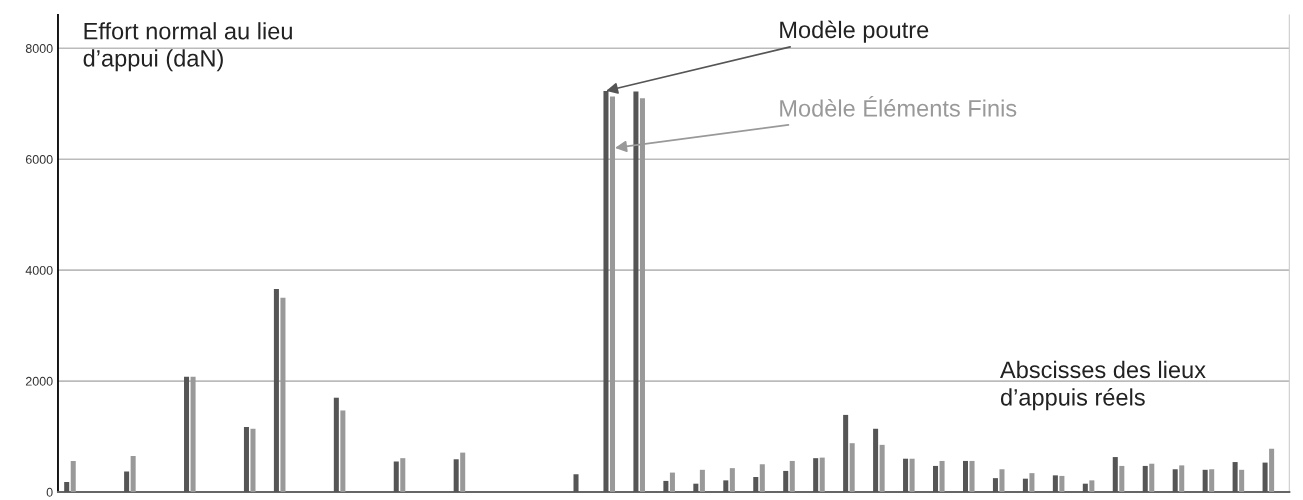 The width and height of the screenshot is (1303, 500). I want to click on y-axis-title: Effort normal au lieu d’appui (daN), so click(187, 47).